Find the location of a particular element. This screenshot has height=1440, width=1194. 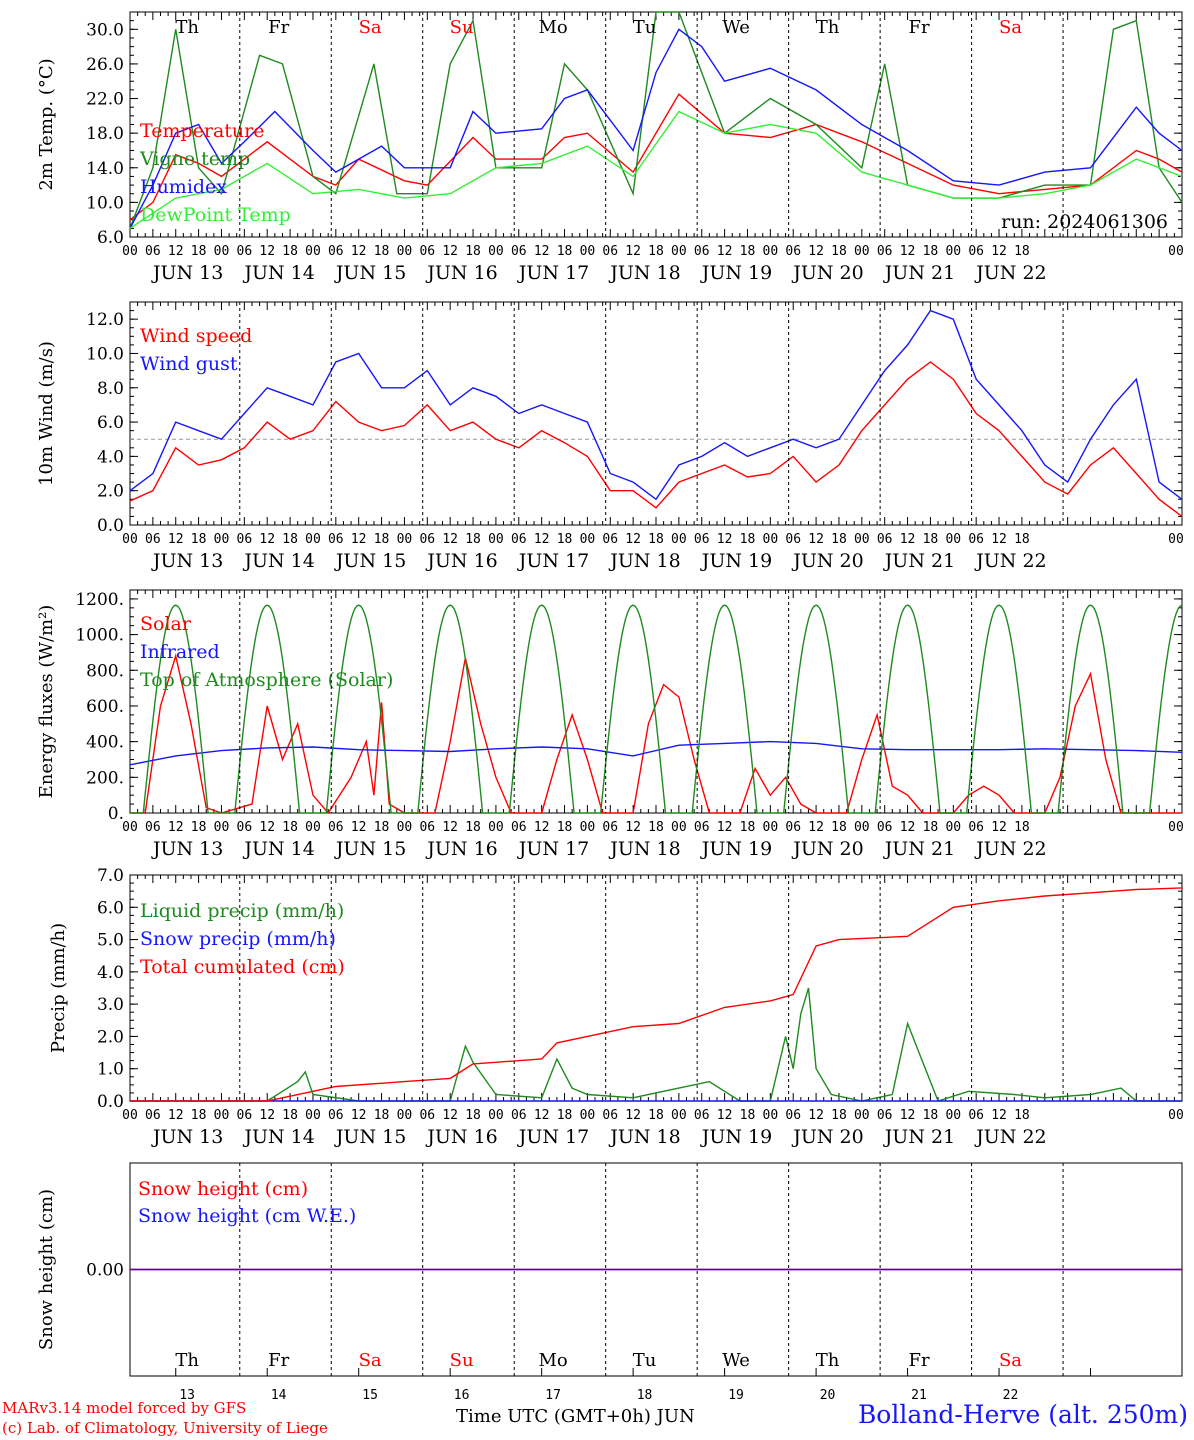

footer-time-label: Time UTC (GMT+0h) JUN is located at coordinates (575, 1416).